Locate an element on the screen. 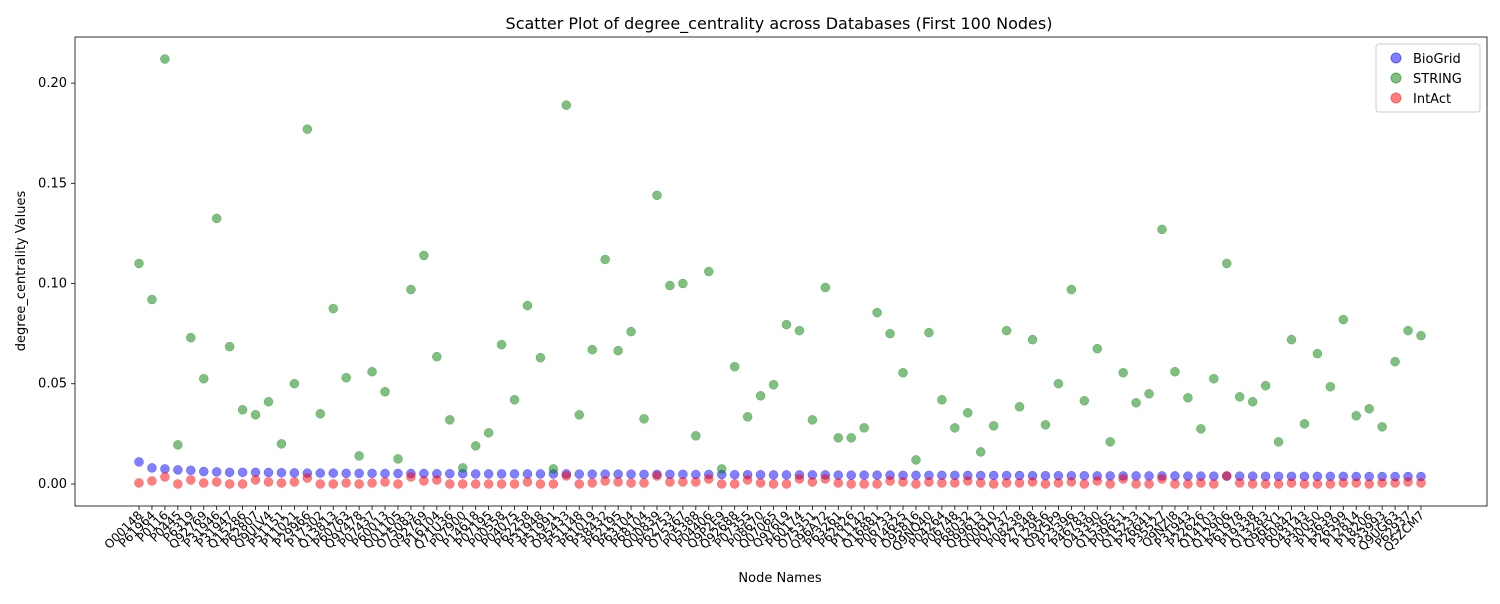  x-axis-label: Node Names is located at coordinates (779, 578).